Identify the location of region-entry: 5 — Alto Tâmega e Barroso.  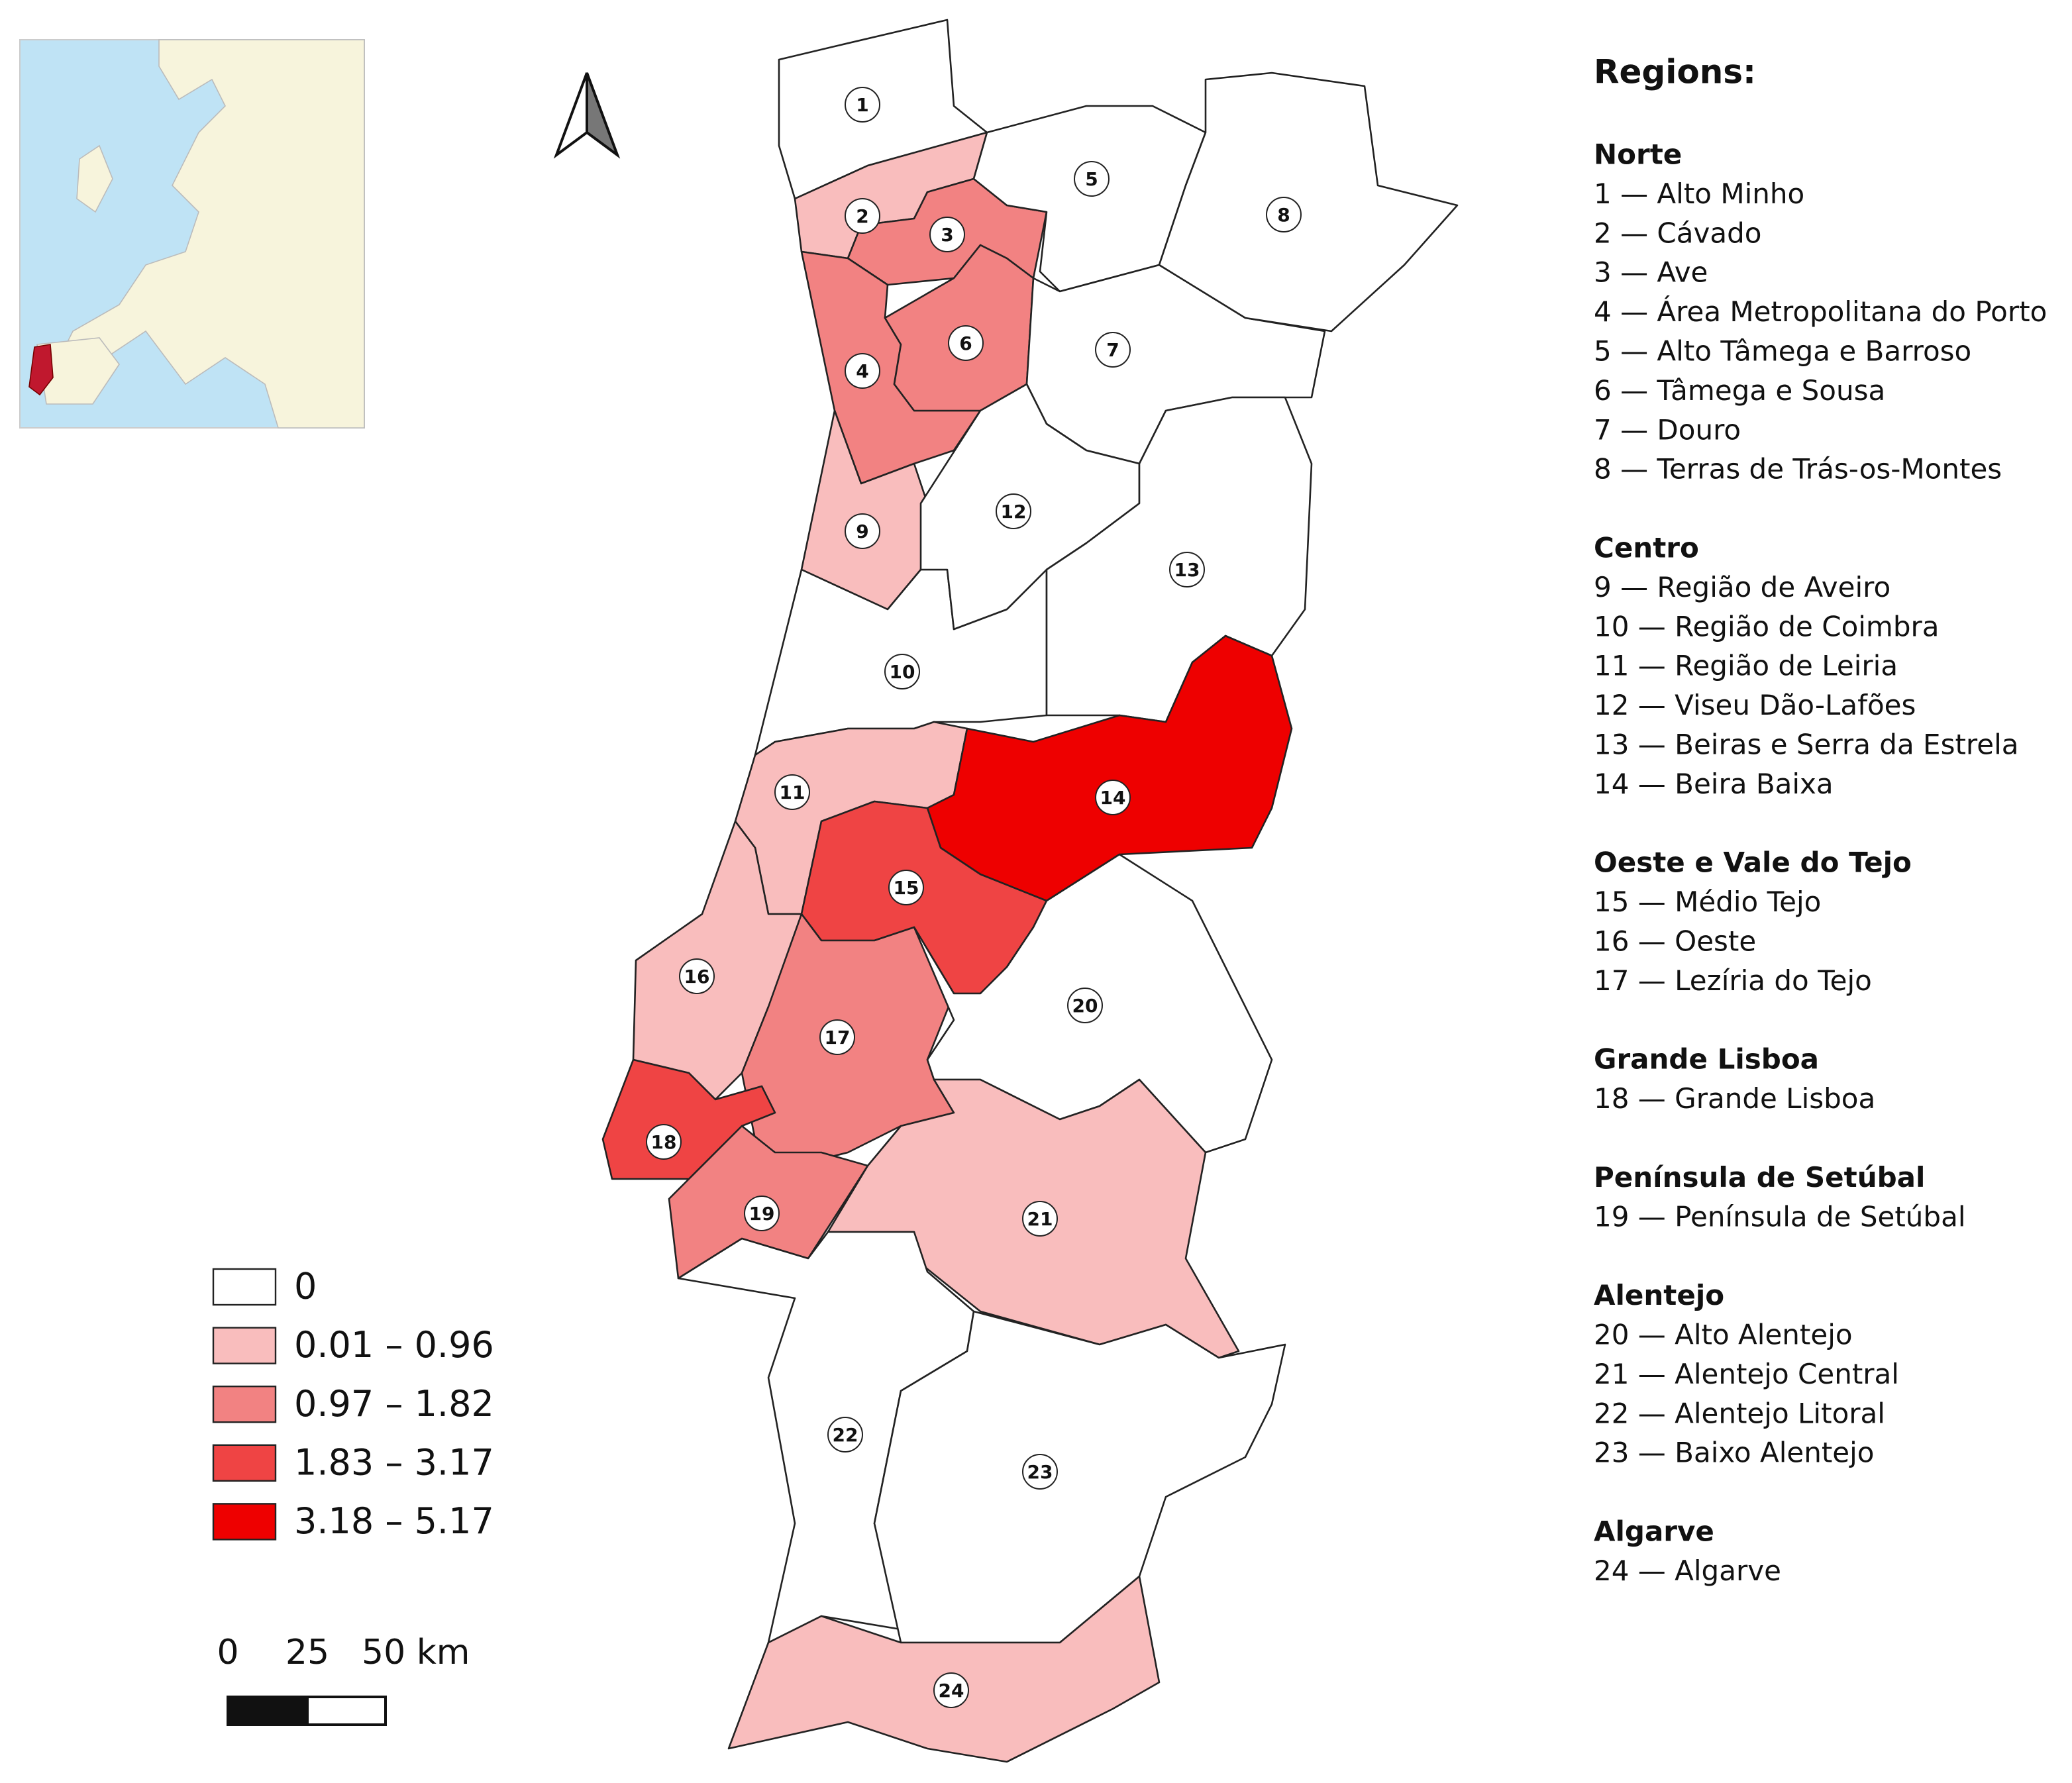
(1782, 351).